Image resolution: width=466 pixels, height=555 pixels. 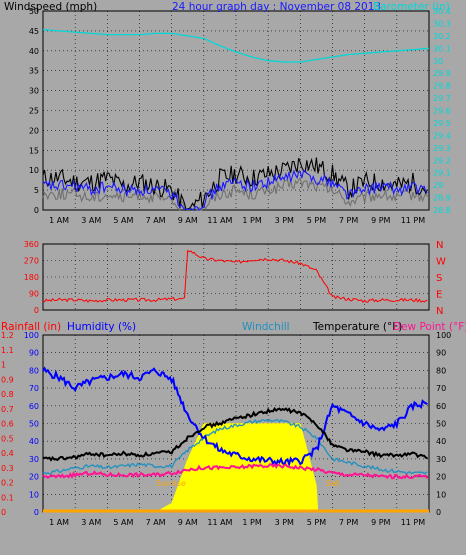 I want to click on barometer-tick-label: 28.9, so click(x=442, y=198).